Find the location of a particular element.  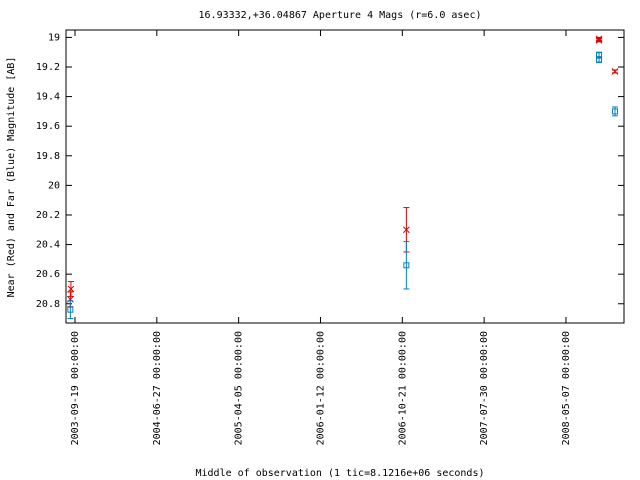

y-tick-label: 20 is located at coordinates (54, 185).